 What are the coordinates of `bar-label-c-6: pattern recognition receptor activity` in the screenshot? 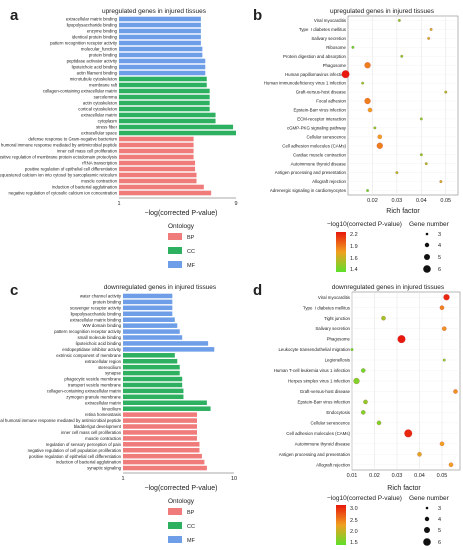 It's located at (88, 331).